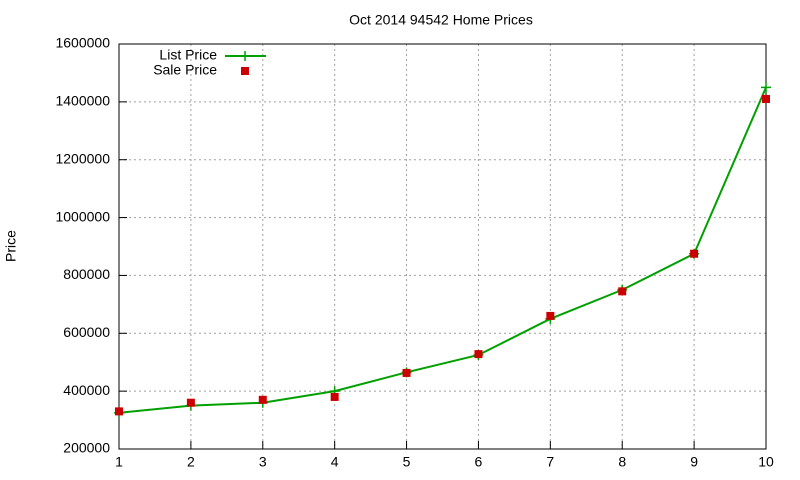 This screenshot has width=800, height=480. What do you see at coordinates (86, 274) in the screenshot?
I see `y-tick-label: 800000` at bounding box center [86, 274].